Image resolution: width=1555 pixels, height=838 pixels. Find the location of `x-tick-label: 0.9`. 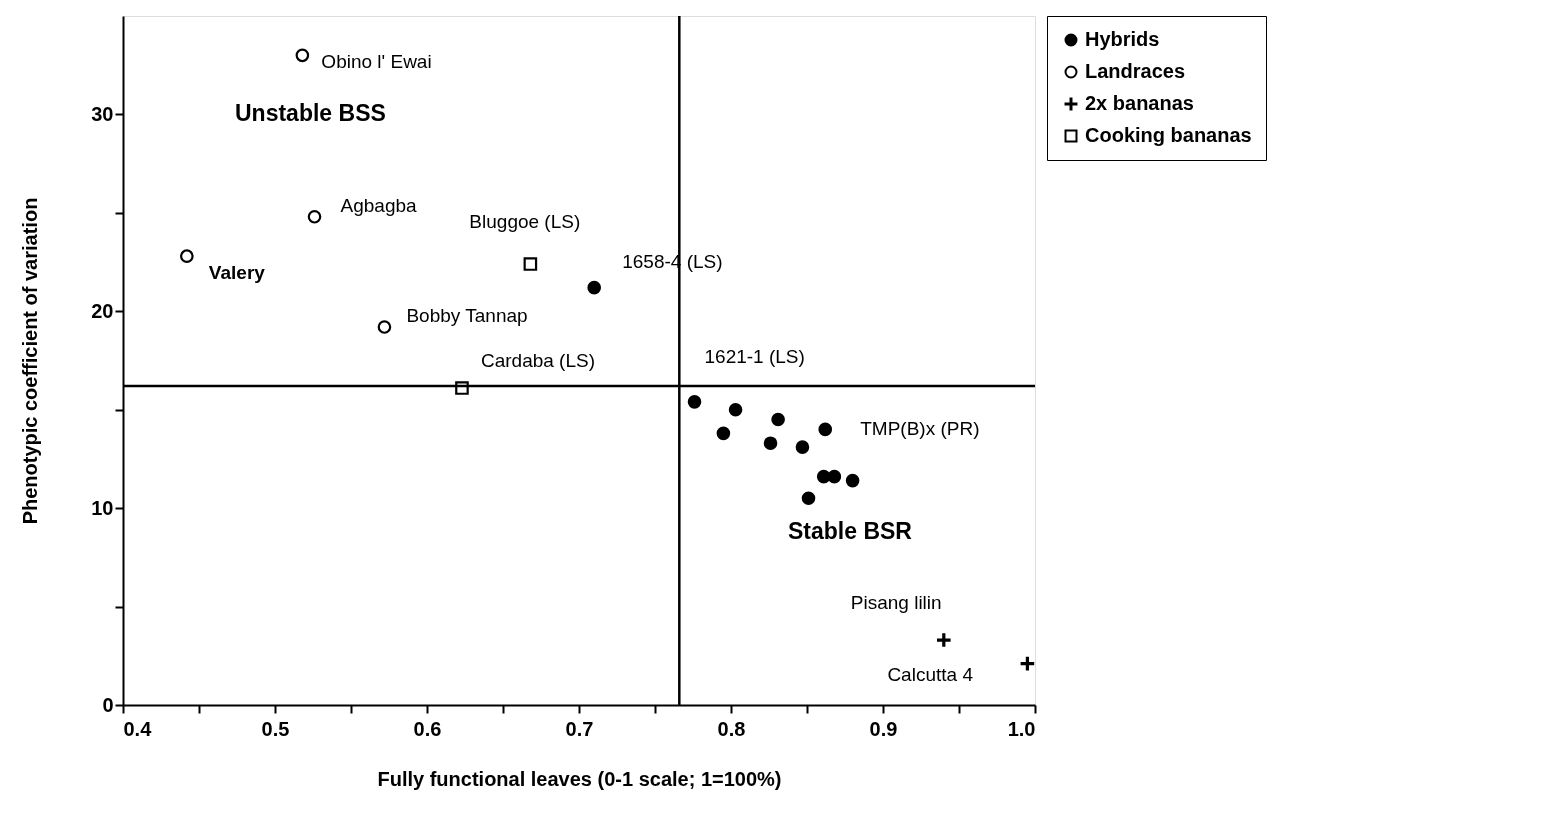

x-tick-label: 0.9 is located at coordinates (883, 728).